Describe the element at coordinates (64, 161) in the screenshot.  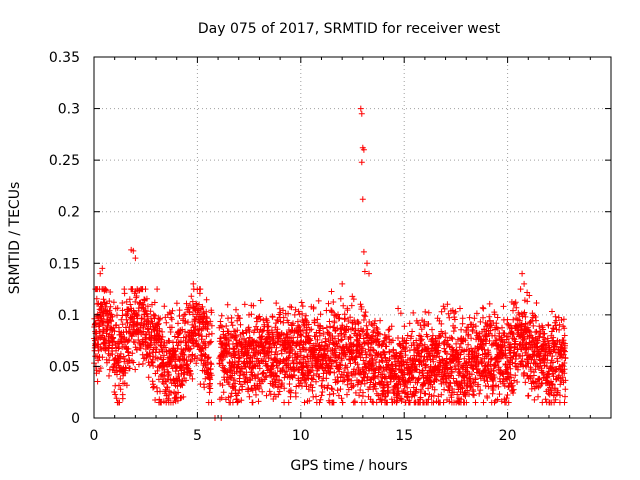
I see `y-tick-label: 0.25` at that location.